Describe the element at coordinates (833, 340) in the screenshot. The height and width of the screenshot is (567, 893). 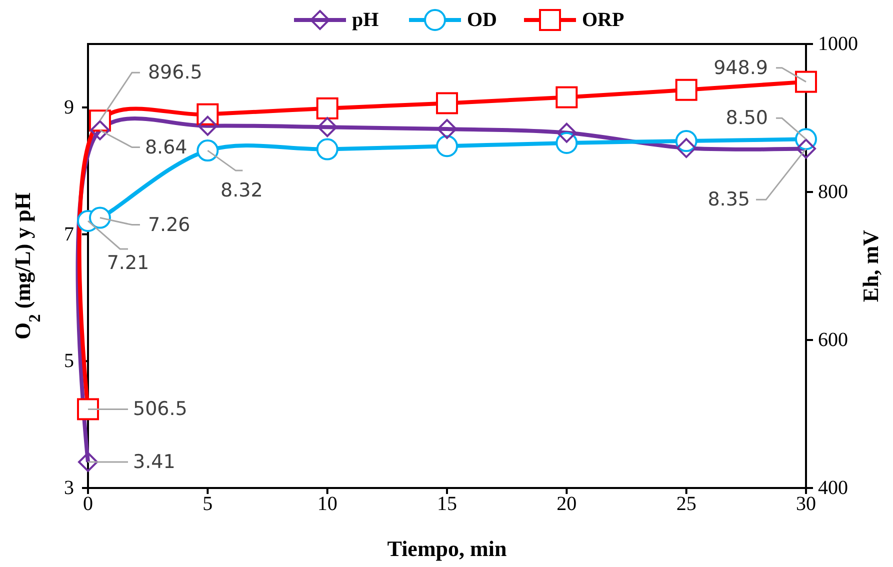
I see `y2-tick-label: 600` at that location.